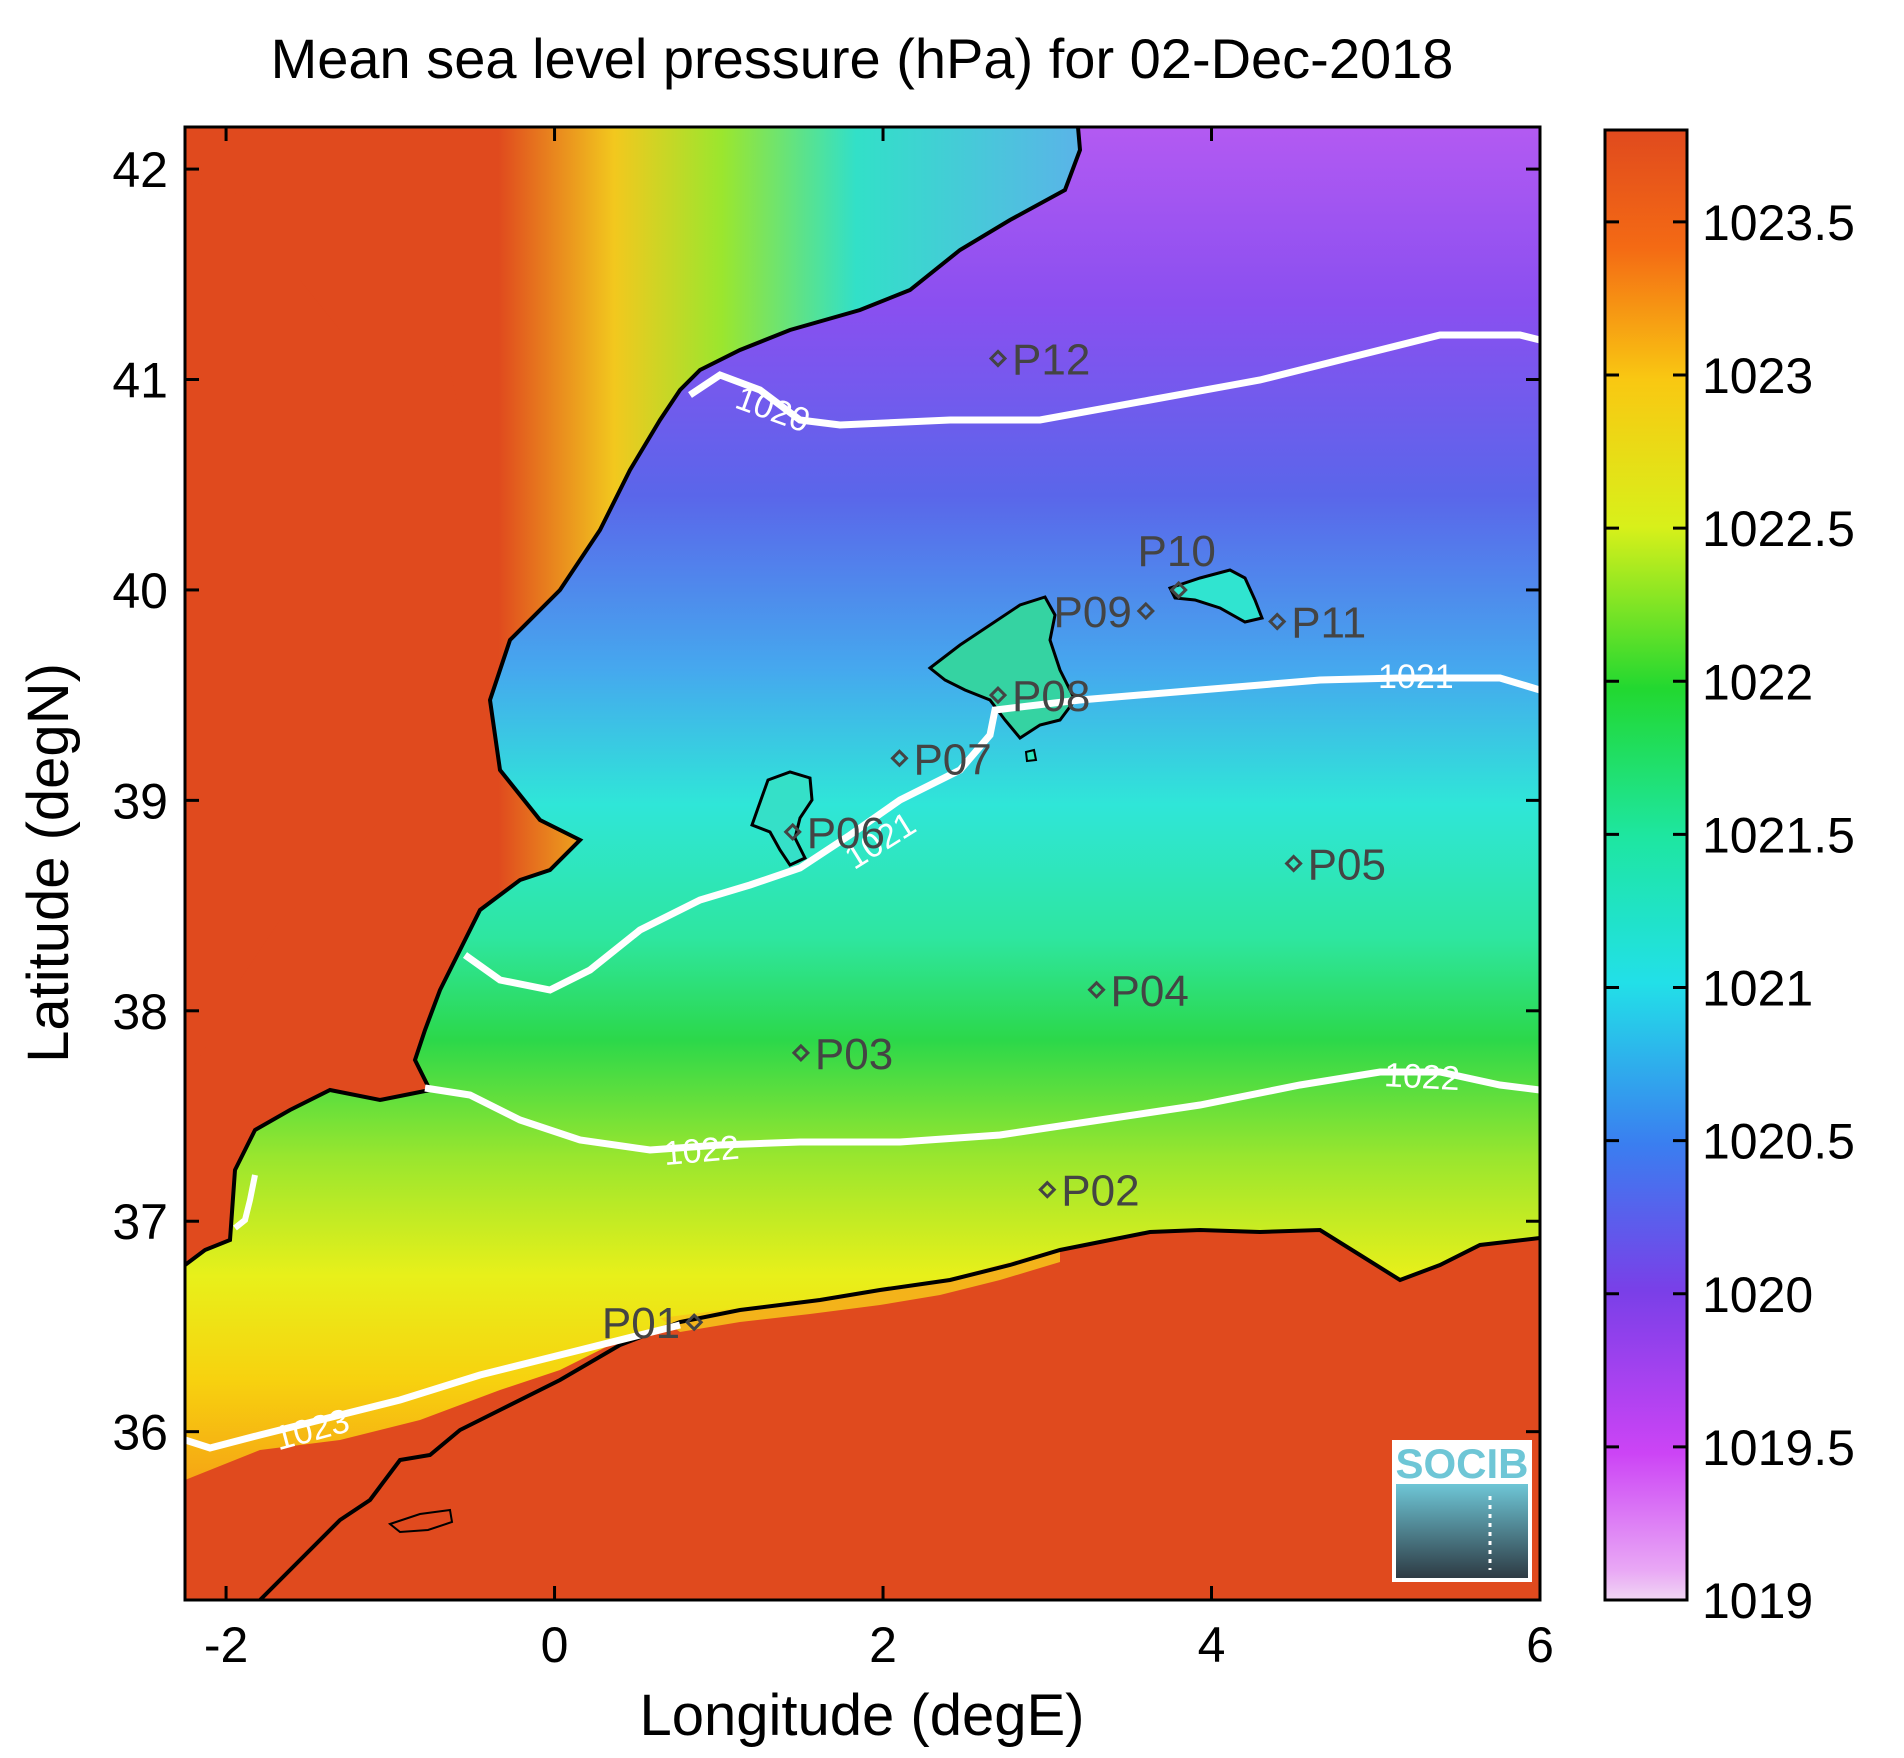 Image resolution: width=1904 pixels, height=1758 pixels. What do you see at coordinates (1093, 612) in the screenshot?
I see `station-label-p09: P09` at bounding box center [1093, 612].